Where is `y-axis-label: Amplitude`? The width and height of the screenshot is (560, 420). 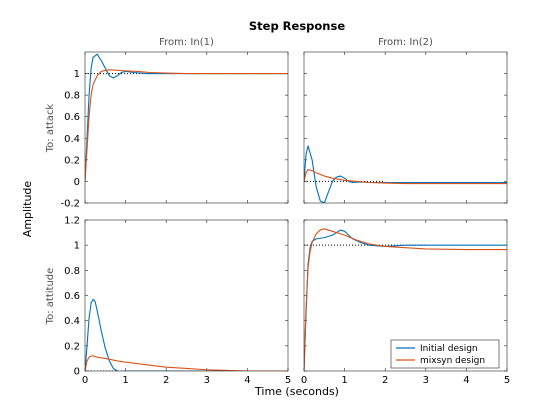 y-axis-label: Amplitude is located at coordinates (27, 209).